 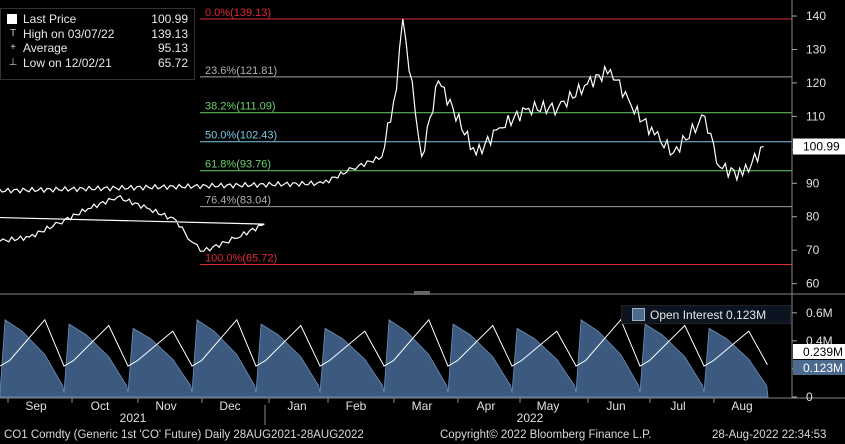 I want to click on y-tick-label: 80, so click(x=813, y=217).